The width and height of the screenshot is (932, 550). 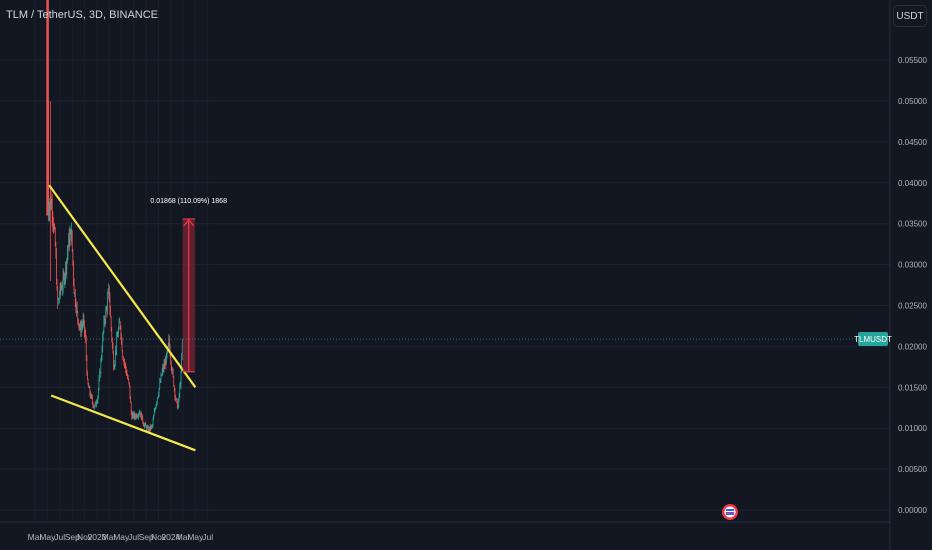 What do you see at coordinates (912, 510) in the screenshot?
I see `price-tick-label: 0.00000` at bounding box center [912, 510].